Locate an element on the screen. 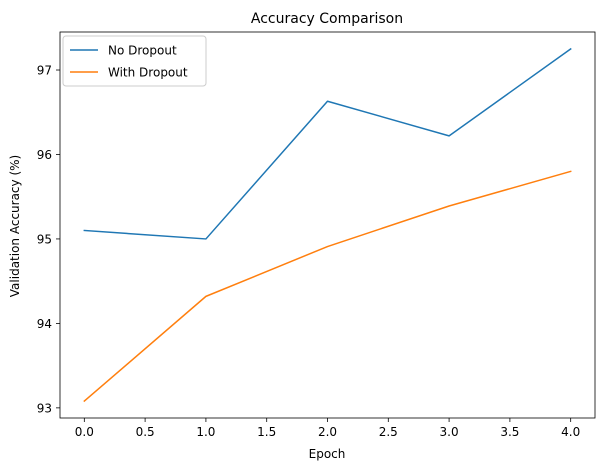 The height and width of the screenshot is (470, 609). y-tick-label: 95 is located at coordinates (44, 239).